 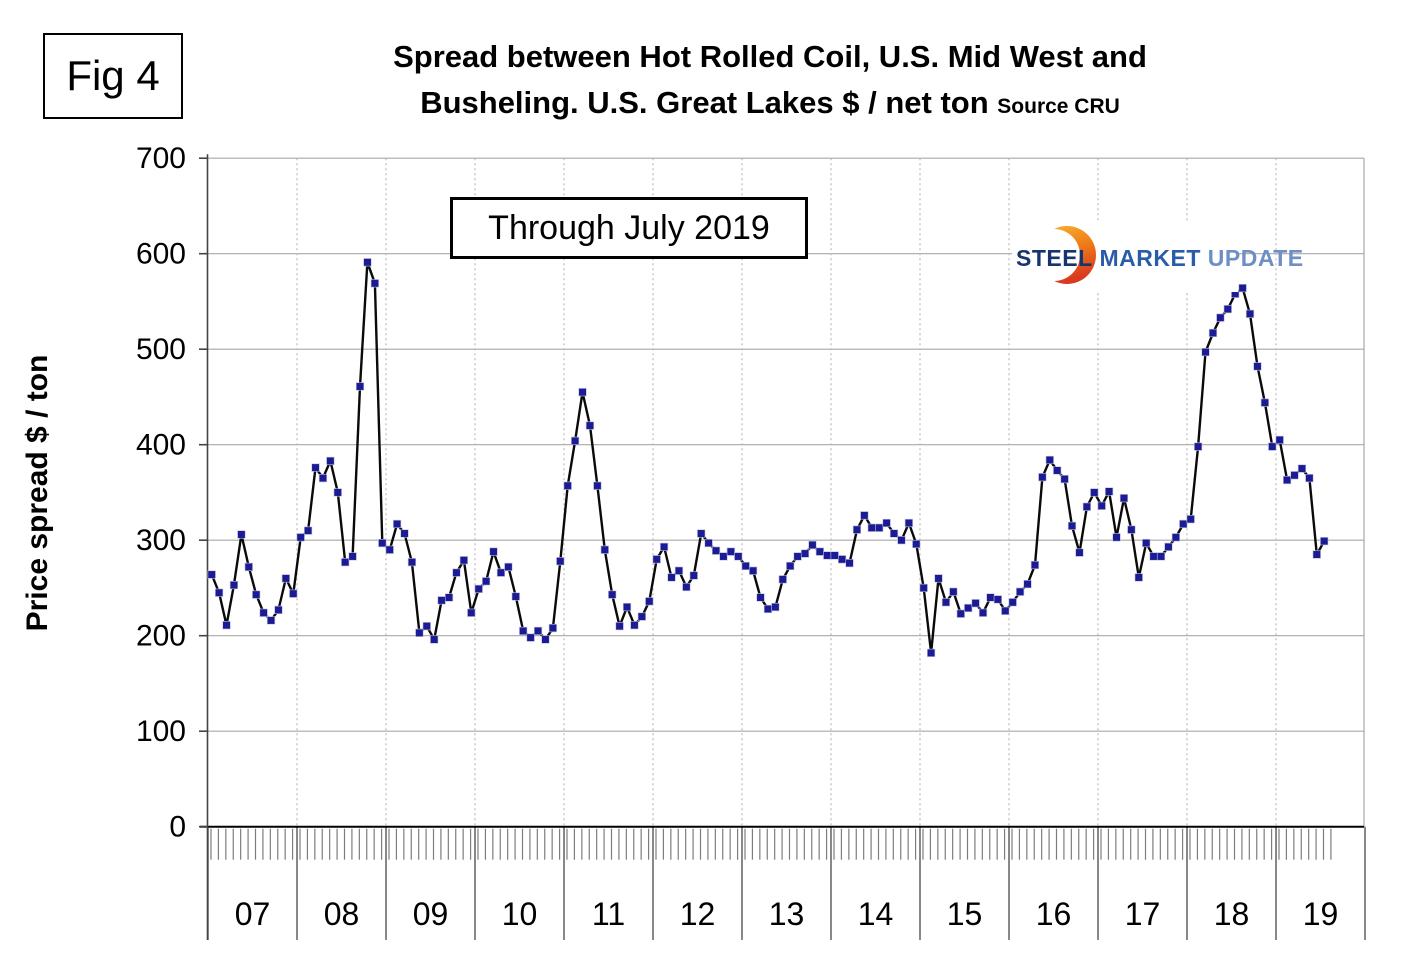 What do you see at coordinates (431, 914) in the screenshot?
I see `x-year-label: 09` at bounding box center [431, 914].